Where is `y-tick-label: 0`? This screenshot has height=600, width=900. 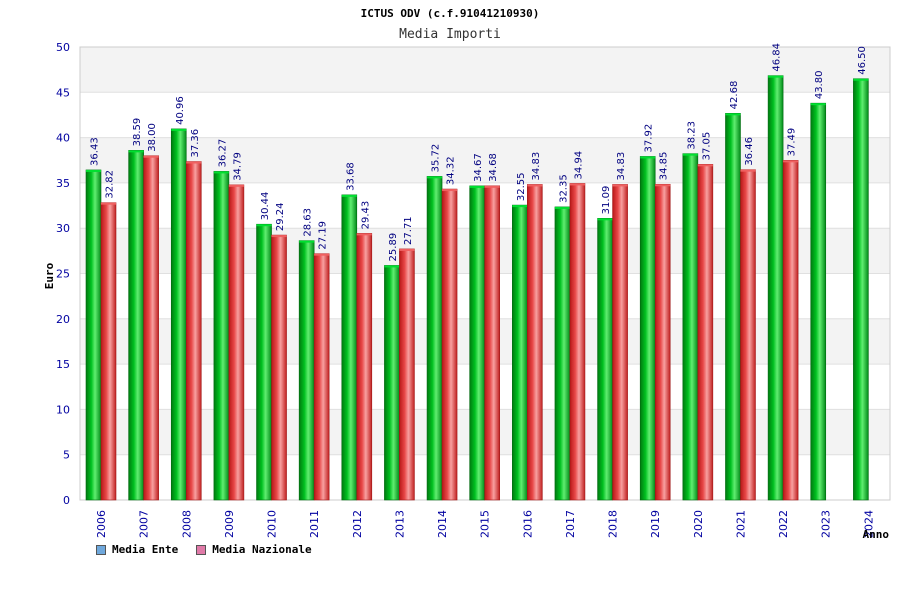 y-tick-label: 0 is located at coordinates (66, 500).